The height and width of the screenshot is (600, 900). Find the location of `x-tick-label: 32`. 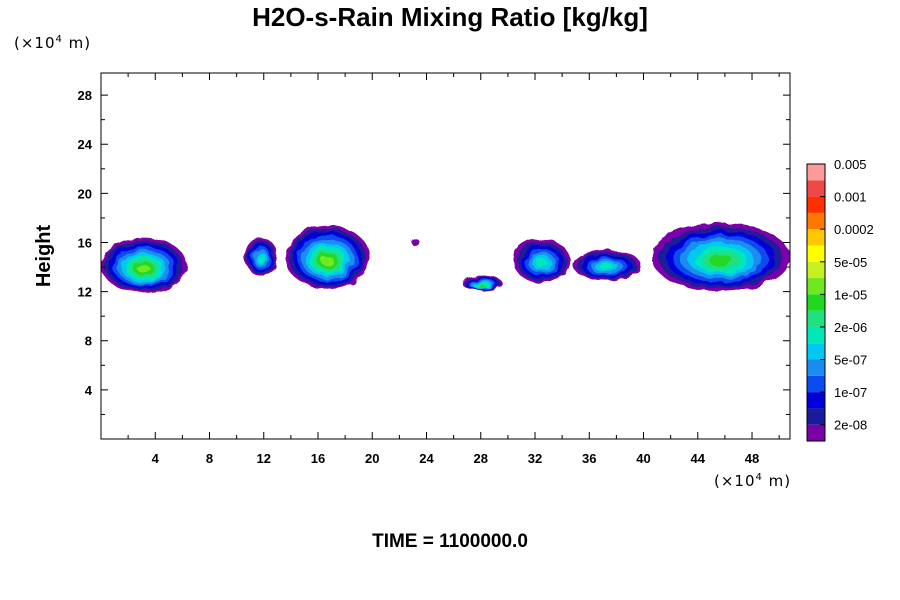

x-tick-label: 32 is located at coordinates (535, 458).